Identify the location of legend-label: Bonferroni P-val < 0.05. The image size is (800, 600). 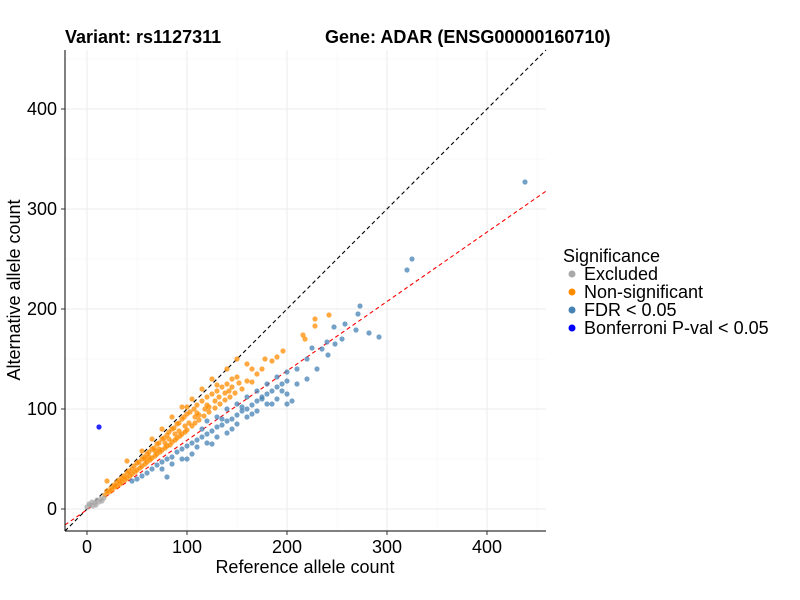
(676, 328).